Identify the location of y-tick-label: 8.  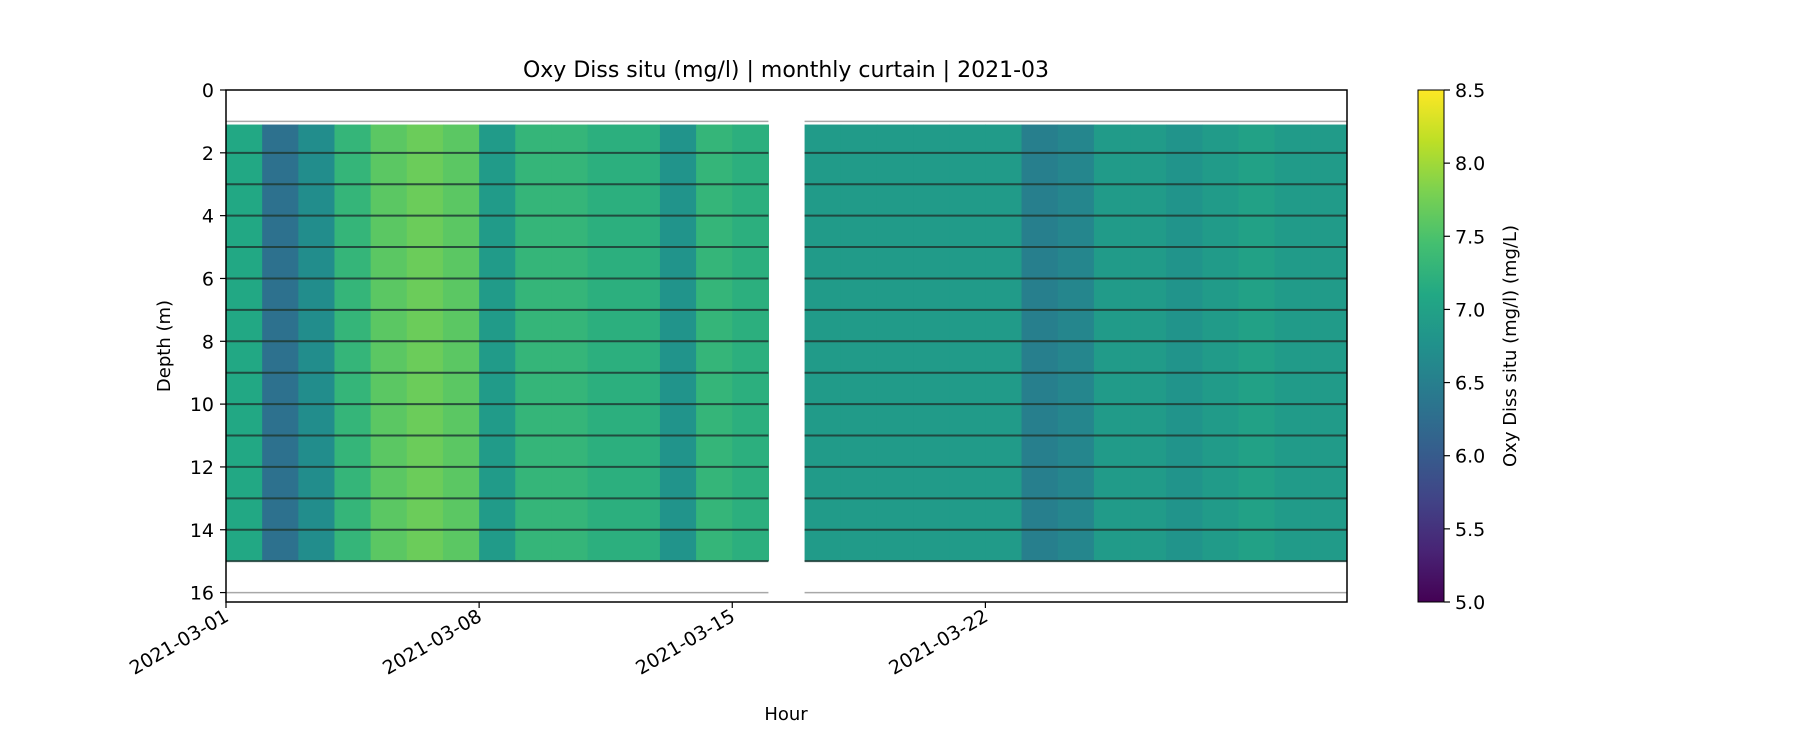
(208, 342).